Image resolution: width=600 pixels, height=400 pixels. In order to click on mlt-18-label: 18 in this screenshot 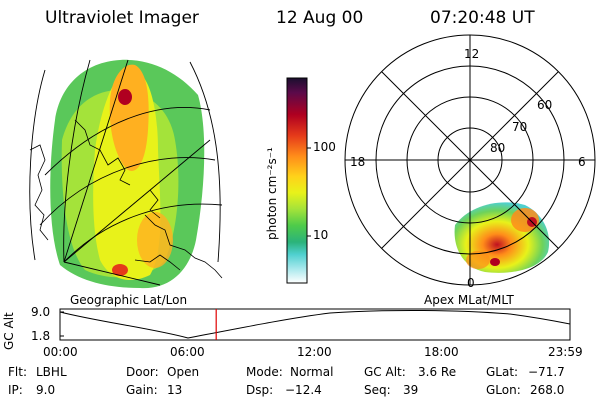, I will do `click(358, 162)`.